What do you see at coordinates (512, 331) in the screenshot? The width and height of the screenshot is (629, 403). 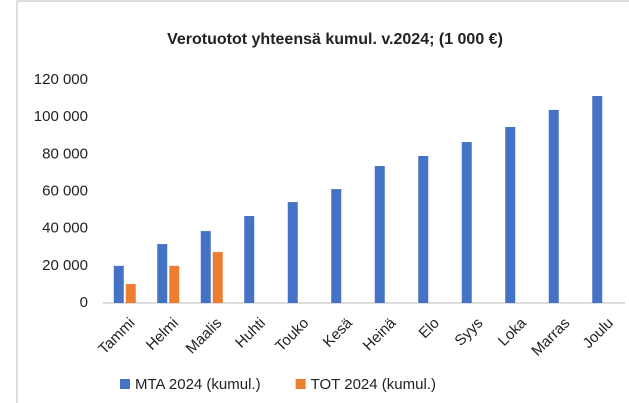 I see `x-tick-label: Loka` at bounding box center [512, 331].